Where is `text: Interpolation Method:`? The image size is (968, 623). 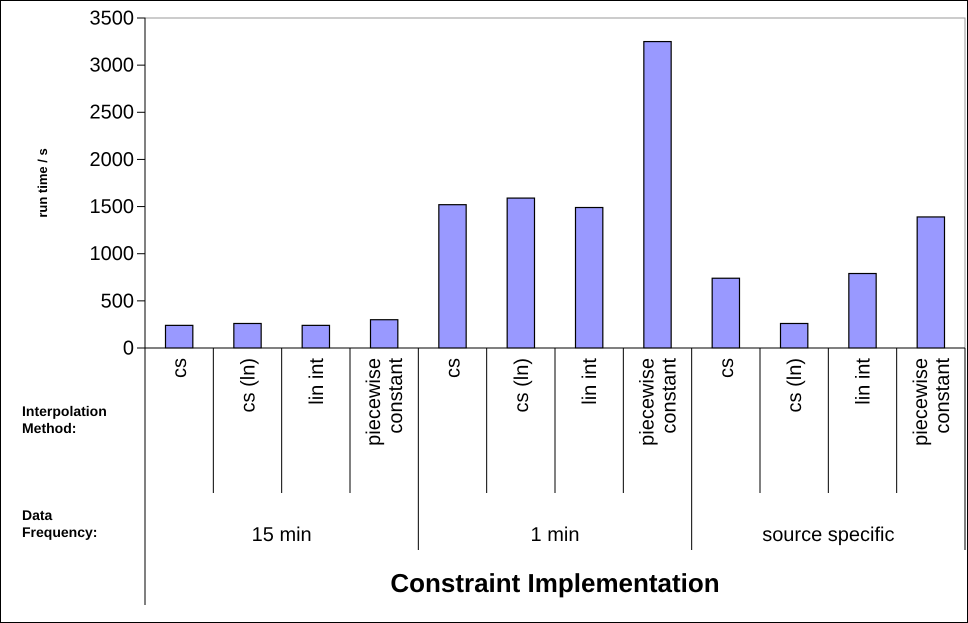 text: Interpolation Method: is located at coordinates (64, 419).